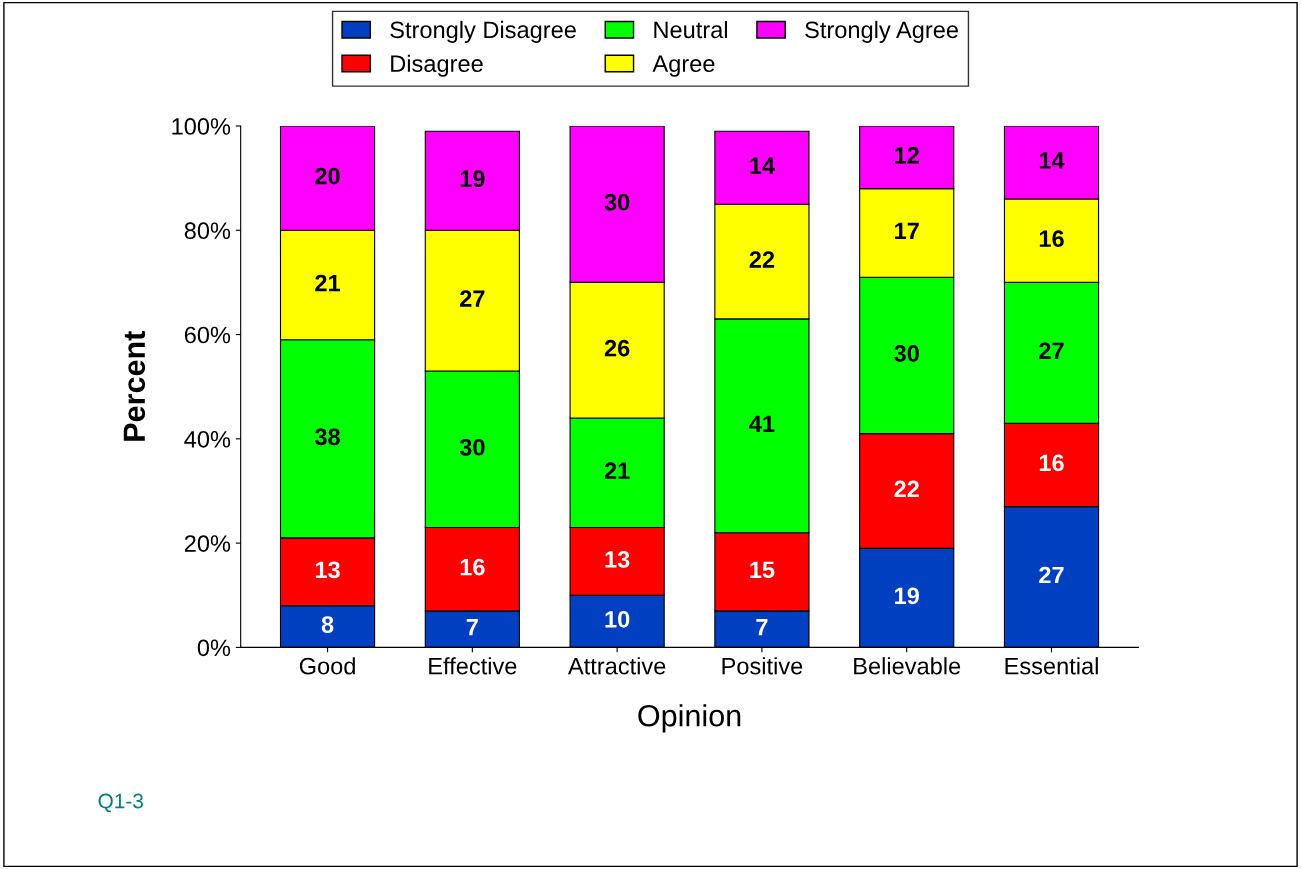  I want to click on y-tick-label: 0%, so click(214, 648).